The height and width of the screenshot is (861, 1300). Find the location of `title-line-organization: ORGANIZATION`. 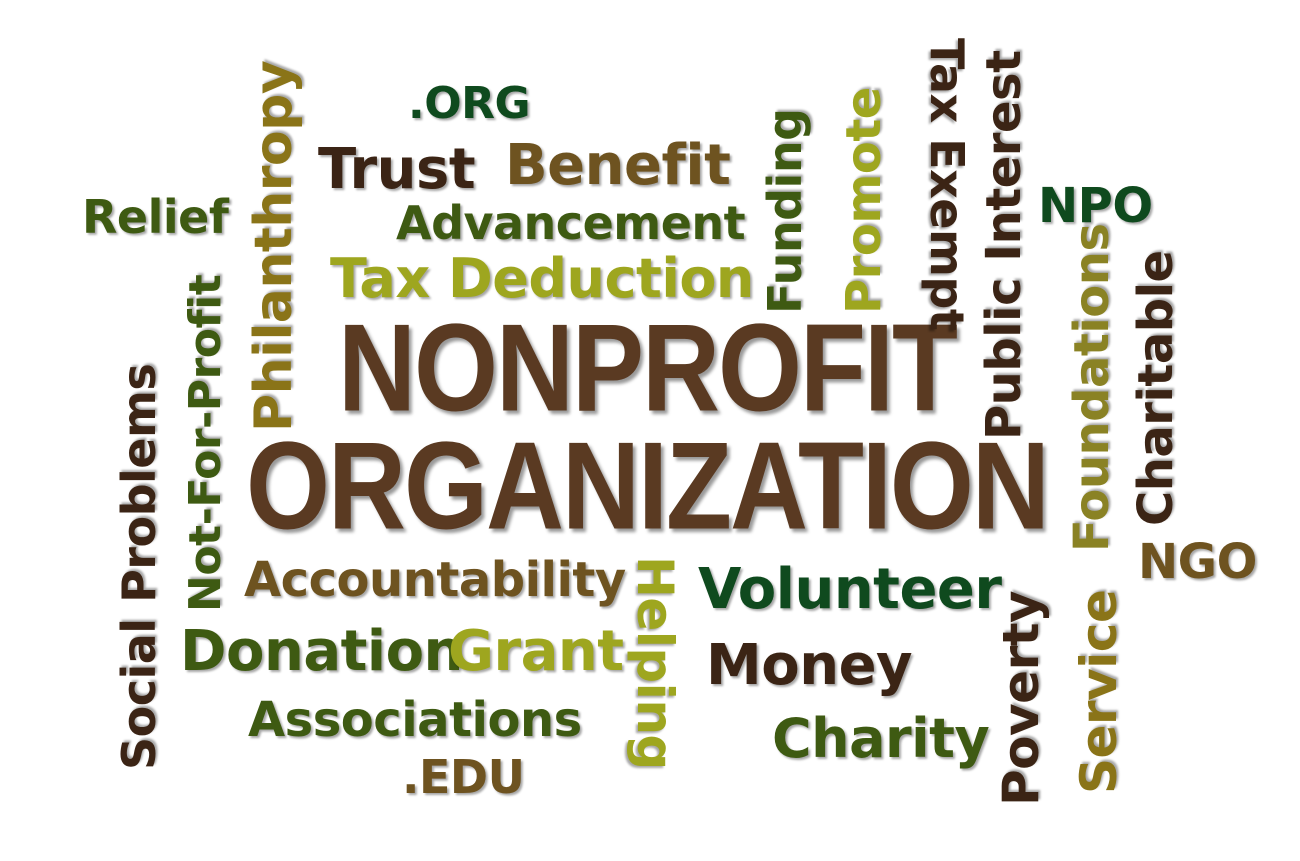

title-line-organization: ORGANIZATION is located at coordinates (648, 485).